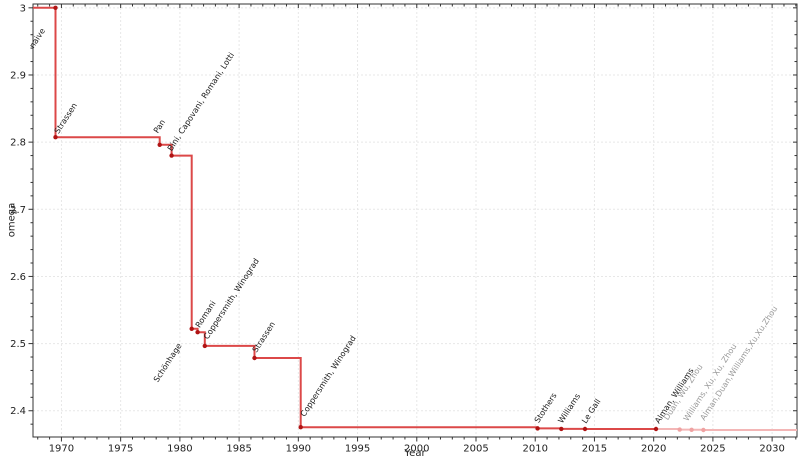 This screenshot has width=800, height=460. I want to click on x-tick-label: 2000, so click(416, 448).